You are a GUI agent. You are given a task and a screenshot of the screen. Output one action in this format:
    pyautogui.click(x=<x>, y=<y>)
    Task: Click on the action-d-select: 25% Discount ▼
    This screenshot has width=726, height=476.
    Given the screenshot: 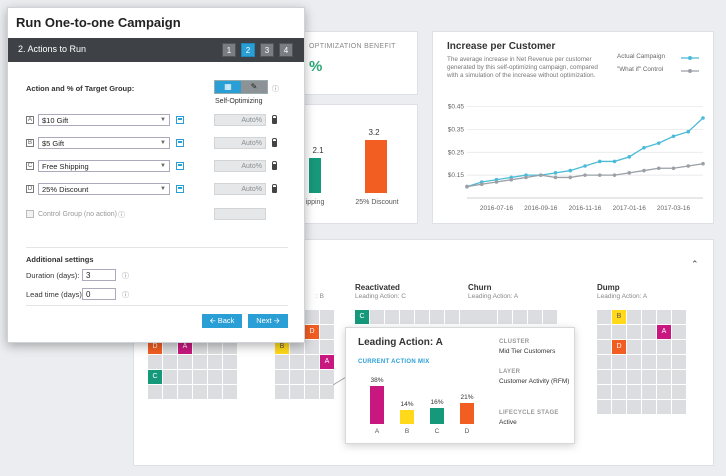 What is the action you would take?
    pyautogui.click(x=104, y=189)
    